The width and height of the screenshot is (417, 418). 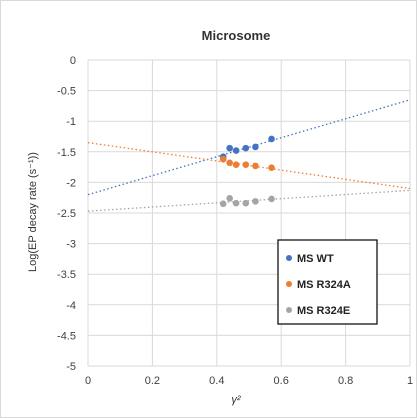 I want to click on legend-label: MS R324E, so click(x=323, y=311).